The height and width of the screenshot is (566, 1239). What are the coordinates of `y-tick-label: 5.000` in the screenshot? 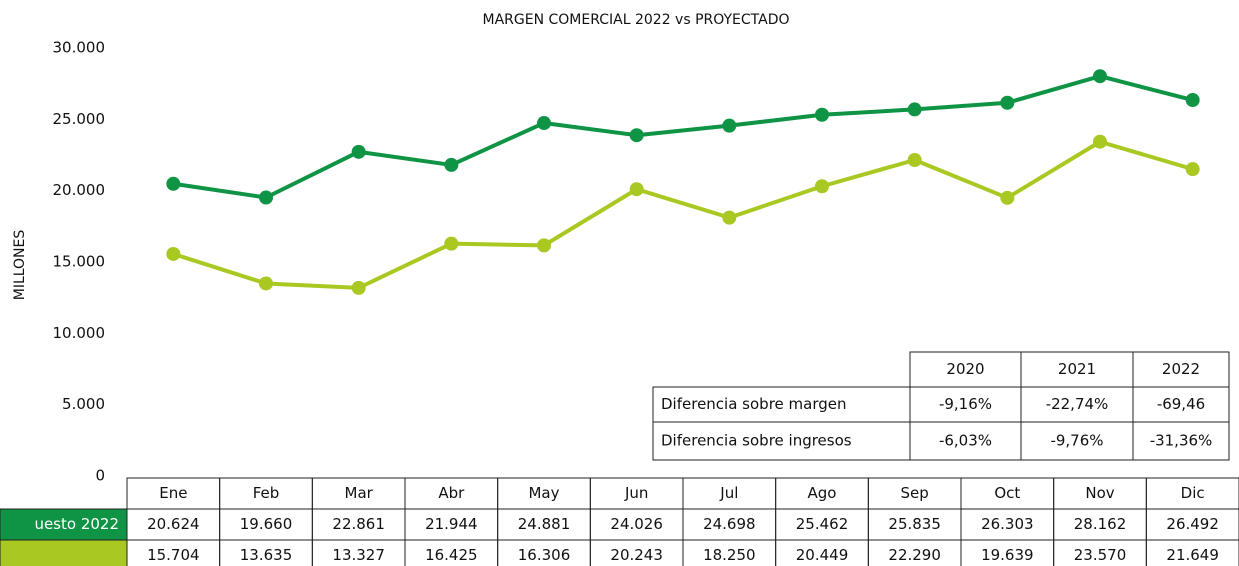 It's located at (83, 404).